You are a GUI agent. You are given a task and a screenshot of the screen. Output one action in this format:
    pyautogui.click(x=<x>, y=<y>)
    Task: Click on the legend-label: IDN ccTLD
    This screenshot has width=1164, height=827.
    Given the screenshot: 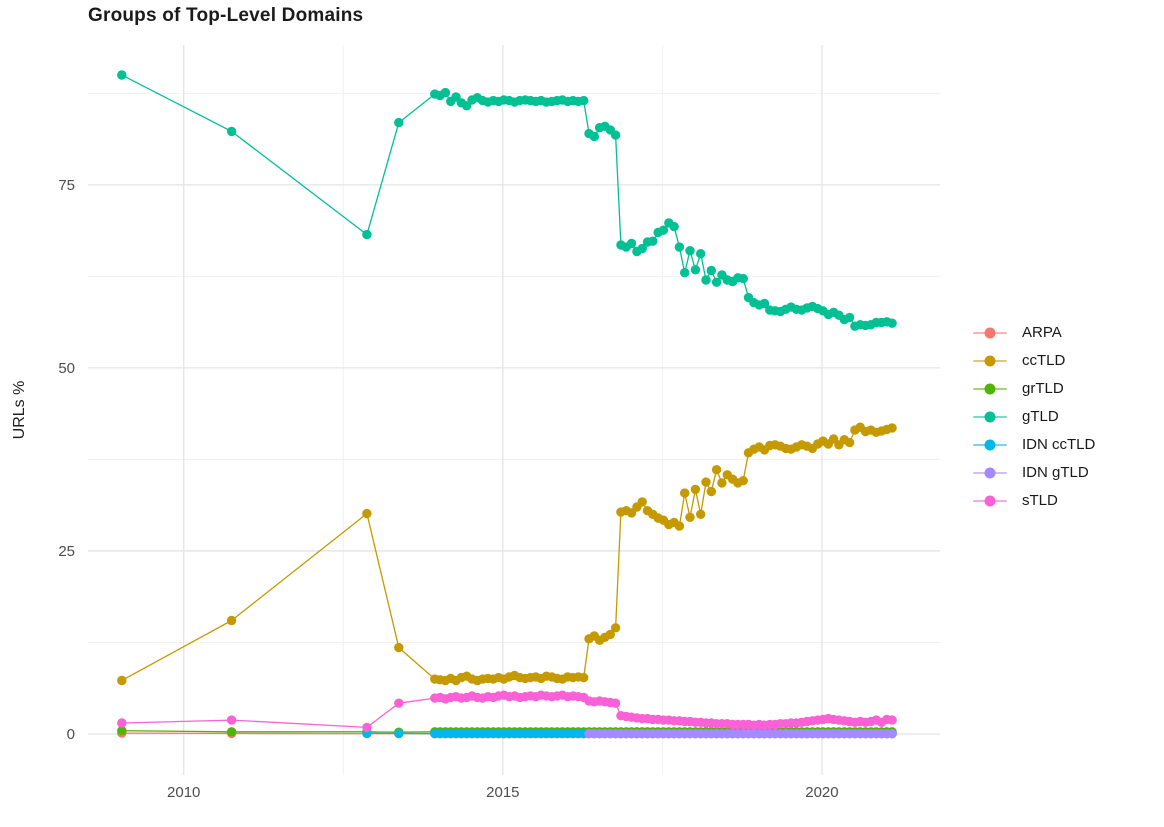 What is the action you would take?
    pyautogui.click(x=1059, y=444)
    